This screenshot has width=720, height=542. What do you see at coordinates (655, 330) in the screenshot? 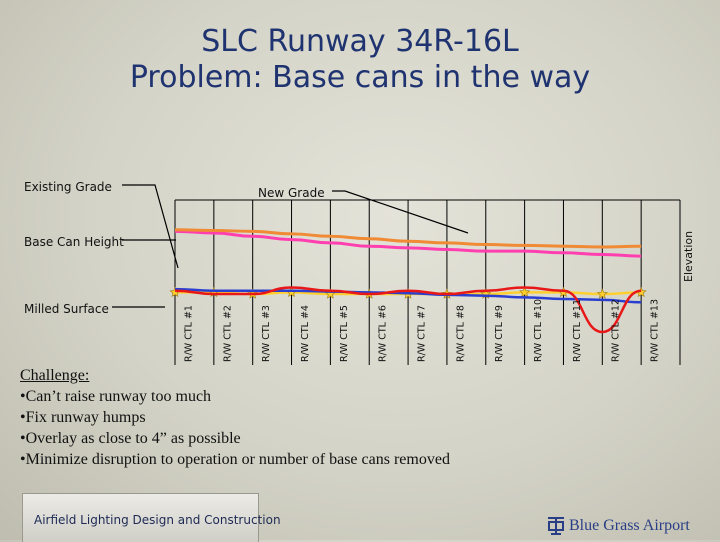
I see `x-tick-label: R/W CTL #13` at bounding box center [655, 330].